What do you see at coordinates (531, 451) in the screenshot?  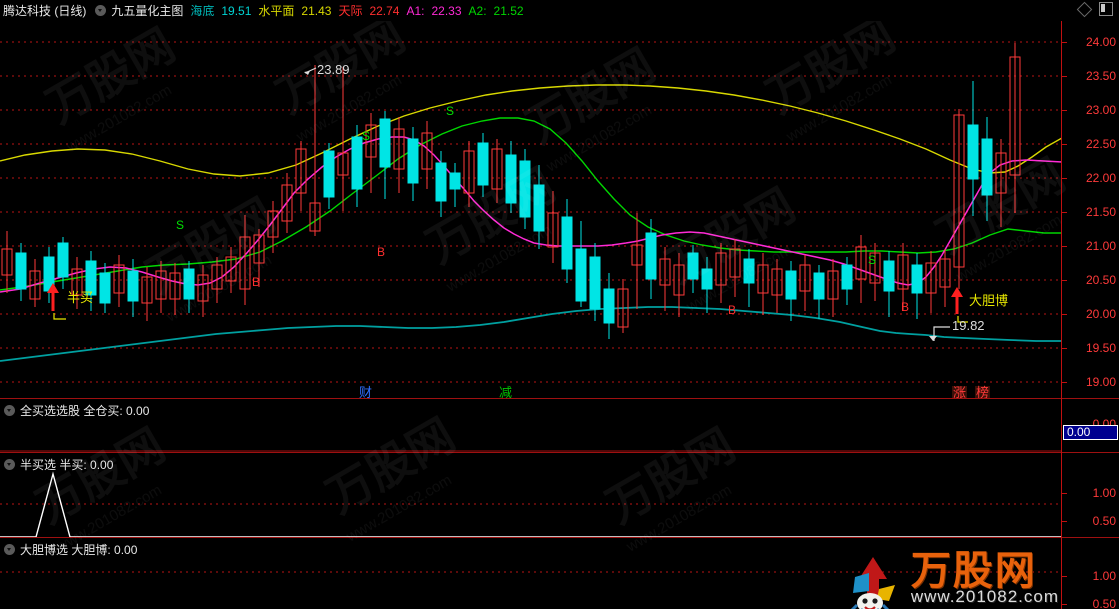 I see `pane-a-svg` at bounding box center [531, 451].